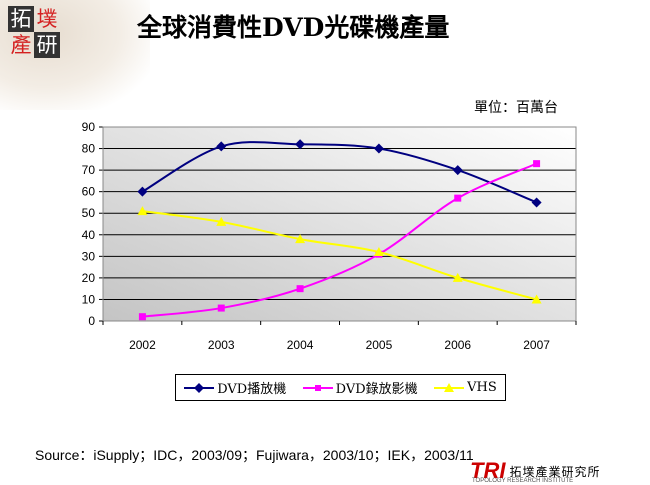  Describe the element at coordinates (89, 170) in the screenshot. I see `y-tick-label: 70` at that location.